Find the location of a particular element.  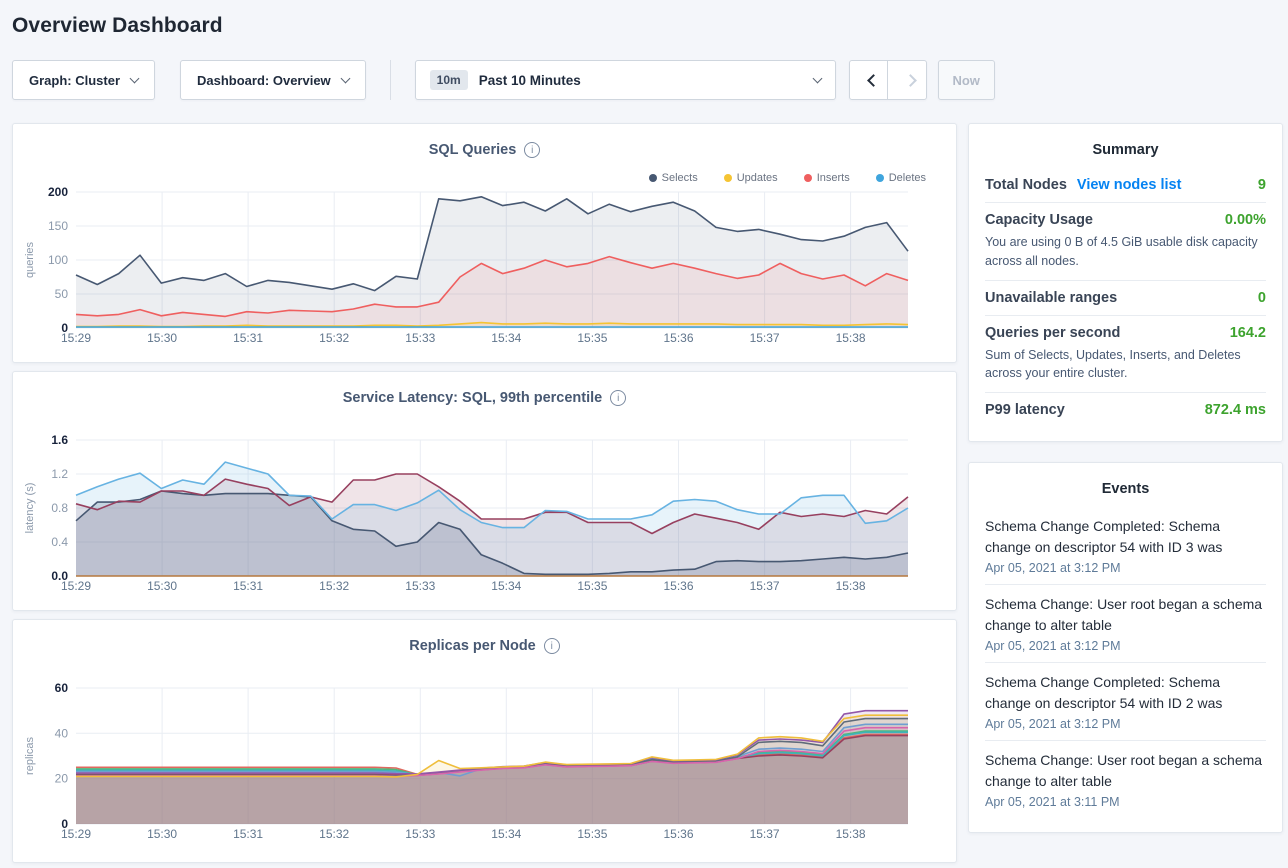

summary-row-label: Queries per second is located at coordinates (1053, 332).